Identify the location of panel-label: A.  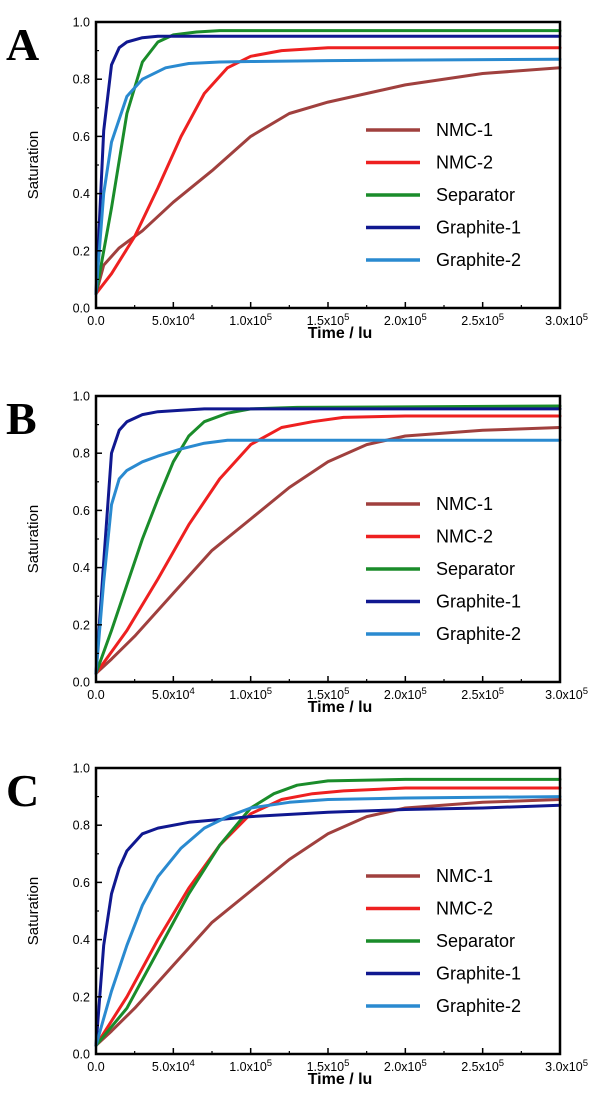
(22, 44).